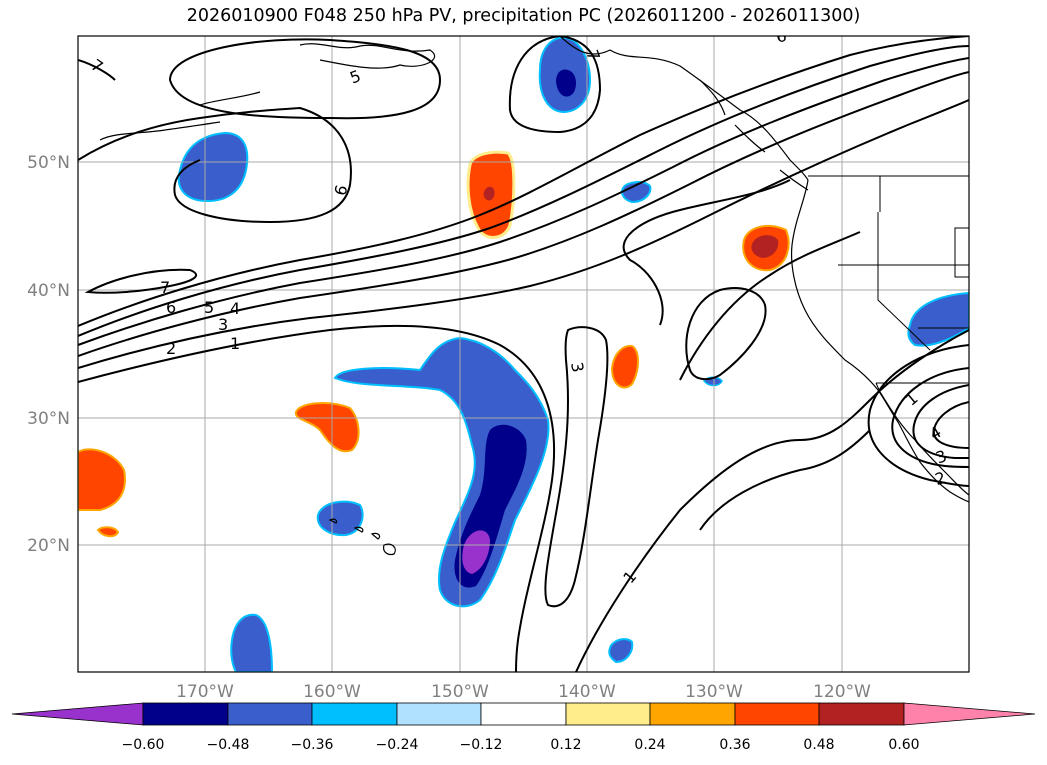 The image size is (1047, 765). Describe the element at coordinates (48, 354) in the screenshot. I see `latitude-labels: 50°N 40°N 30°N 20°N` at that location.